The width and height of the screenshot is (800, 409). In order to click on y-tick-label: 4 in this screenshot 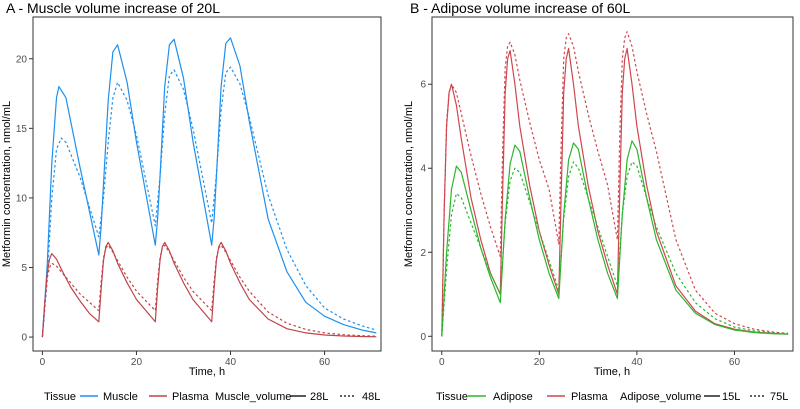, I will do `click(423, 169)`.